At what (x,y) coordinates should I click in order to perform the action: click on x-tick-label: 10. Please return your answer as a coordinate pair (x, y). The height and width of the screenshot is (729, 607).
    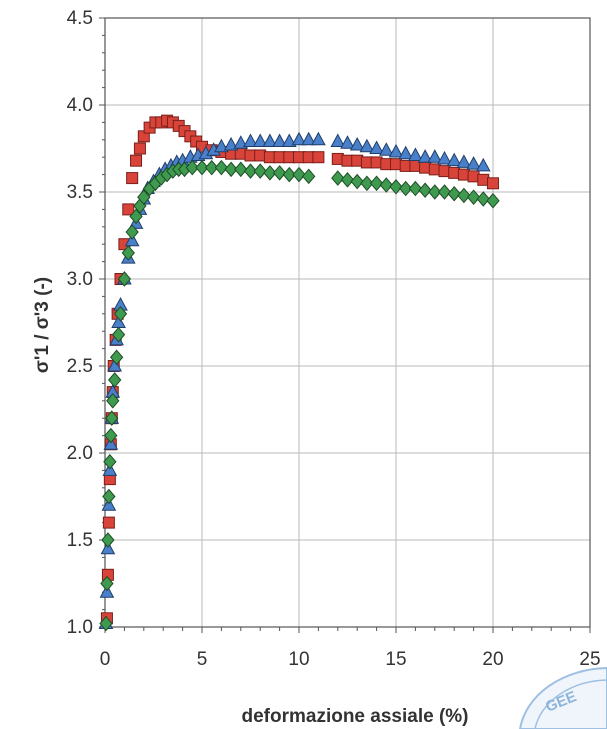
    Looking at the image, I should click on (298, 659).